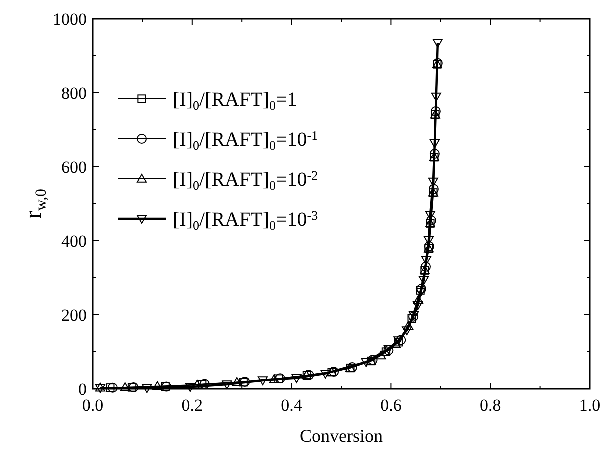  Describe the element at coordinates (74, 315) in the screenshot. I see `y-tick-label: 200` at that location.